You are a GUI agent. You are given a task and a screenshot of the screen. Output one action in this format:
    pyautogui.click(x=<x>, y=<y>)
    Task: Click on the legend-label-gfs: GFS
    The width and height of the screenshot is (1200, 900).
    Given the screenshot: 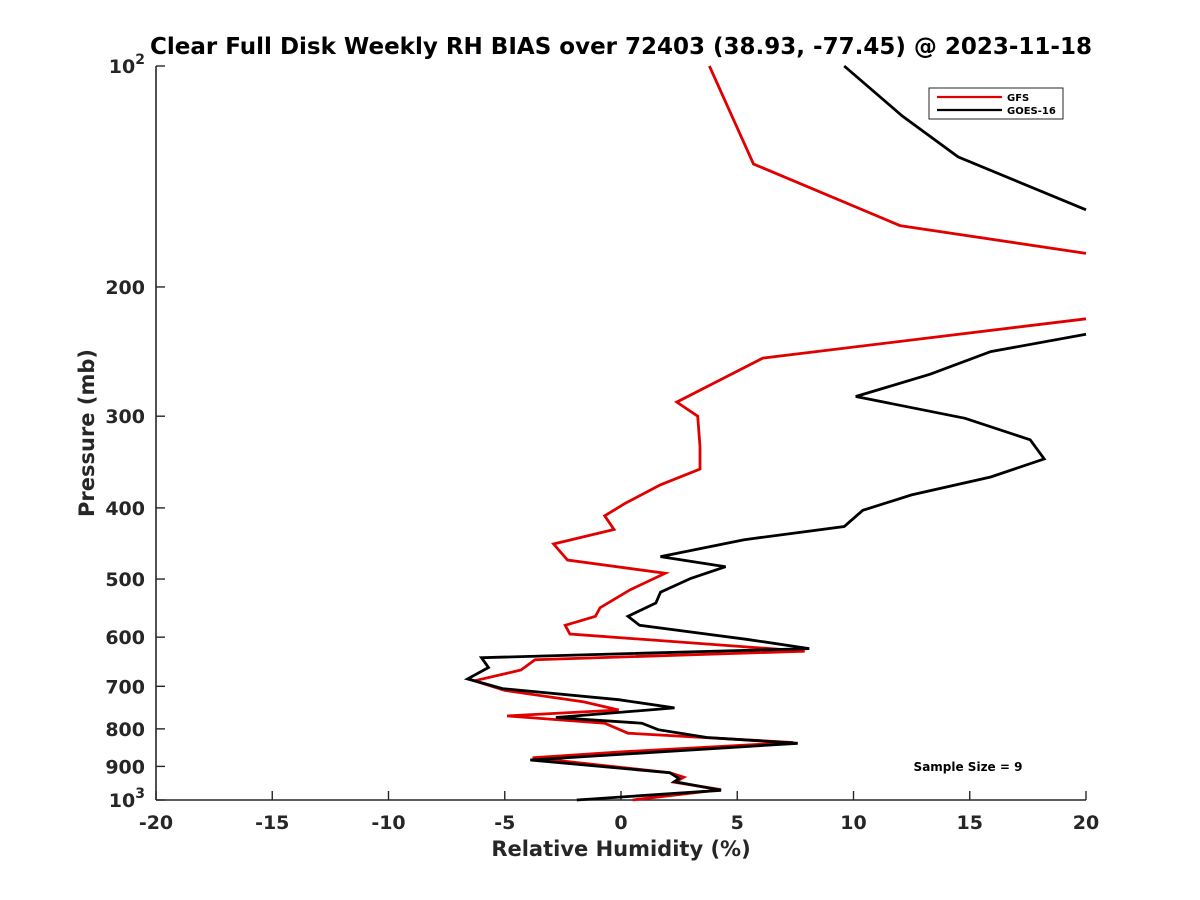 What is the action you would take?
    pyautogui.click(x=1018, y=98)
    